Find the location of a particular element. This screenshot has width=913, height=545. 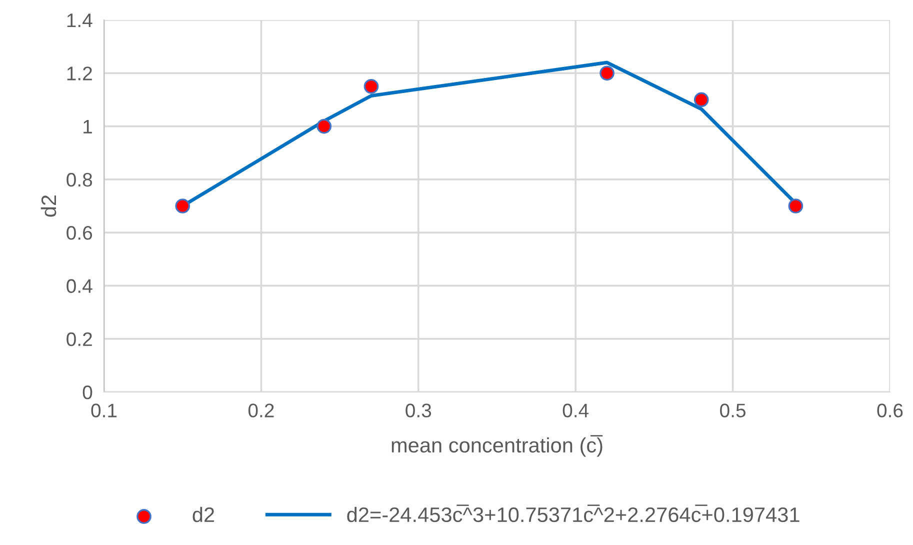

y-tick-label: 0 is located at coordinates (87, 392).